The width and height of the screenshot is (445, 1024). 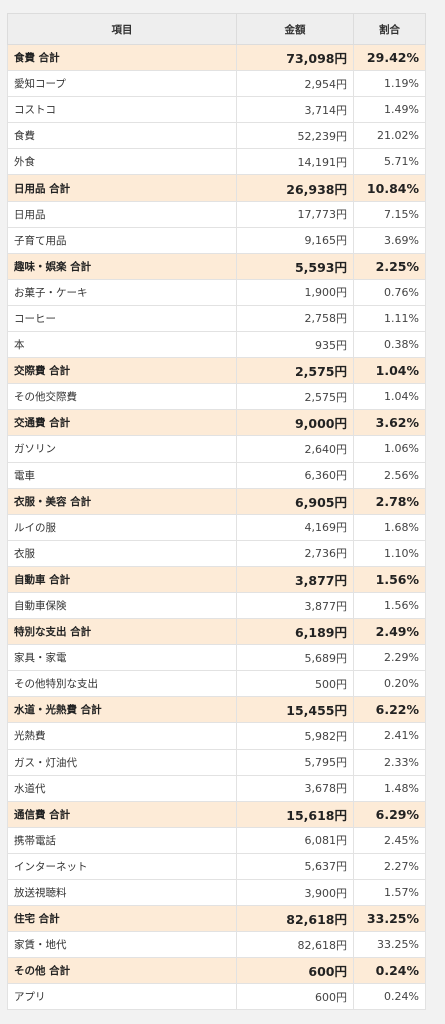 What do you see at coordinates (216, 449) in the screenshot?
I see `table-row: ガソリン 2,640円 1.06%` at bounding box center [216, 449].